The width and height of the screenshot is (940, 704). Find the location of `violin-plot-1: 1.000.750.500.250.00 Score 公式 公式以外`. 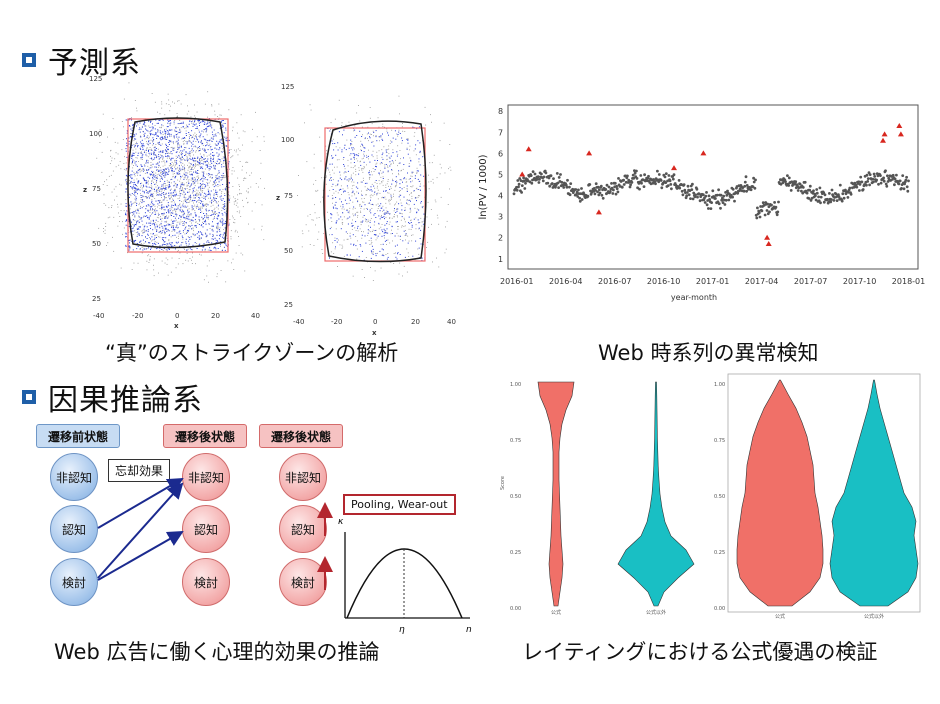

violin-plot-1: 1.000.750.500.250.00 Score 公式 公式以外 is located at coordinates (597, 498).